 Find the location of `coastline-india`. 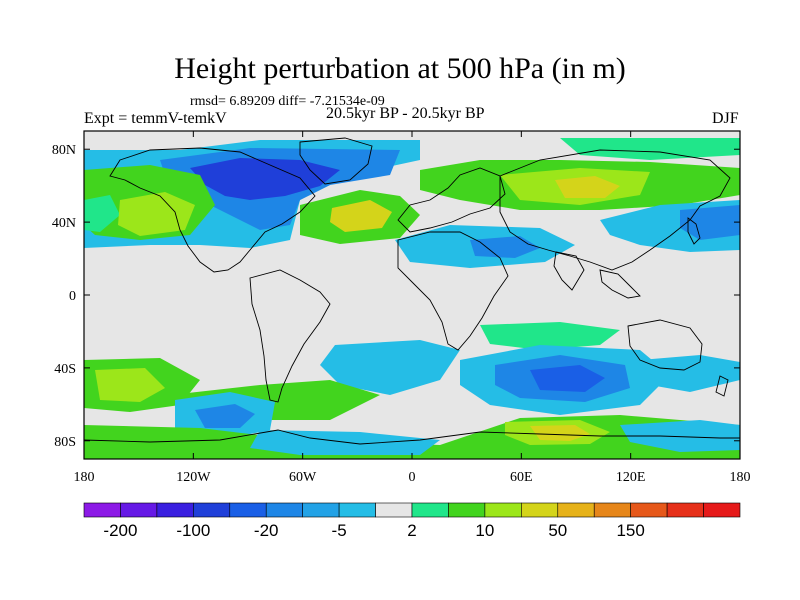

coastline-india is located at coordinates (569, 271).